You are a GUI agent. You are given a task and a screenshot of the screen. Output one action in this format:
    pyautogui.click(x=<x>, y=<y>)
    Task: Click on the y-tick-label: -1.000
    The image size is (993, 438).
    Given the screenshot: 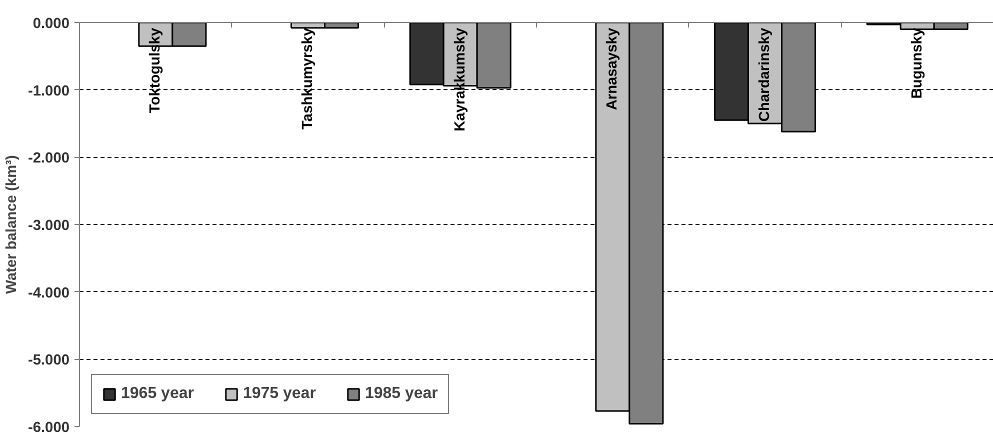 What is the action you would take?
    pyautogui.click(x=49, y=91)
    